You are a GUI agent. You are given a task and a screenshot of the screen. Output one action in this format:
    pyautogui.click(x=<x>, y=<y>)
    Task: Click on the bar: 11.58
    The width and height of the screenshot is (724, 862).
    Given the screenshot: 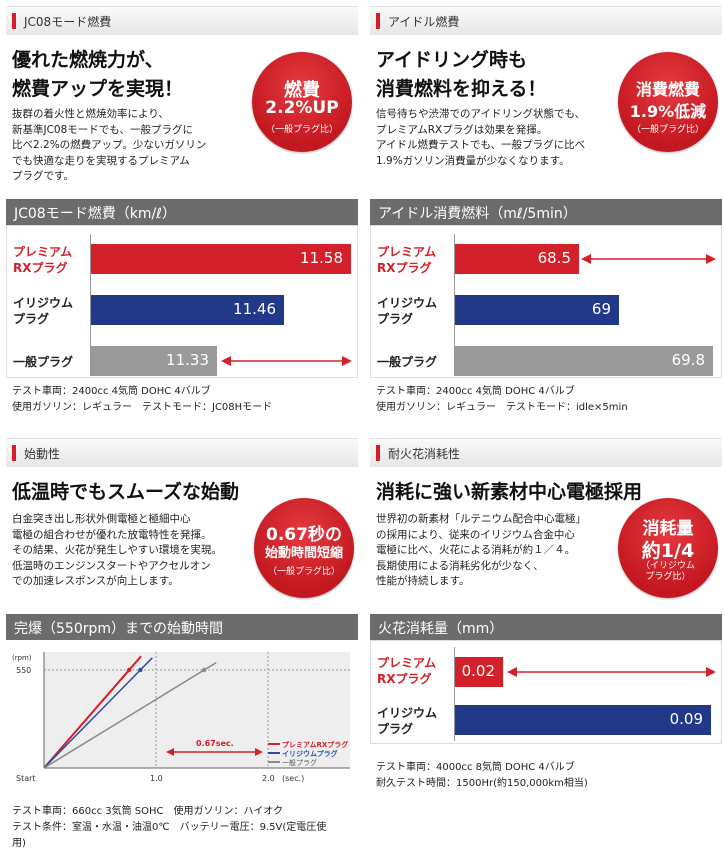 What is the action you would take?
    pyautogui.click(x=221, y=259)
    